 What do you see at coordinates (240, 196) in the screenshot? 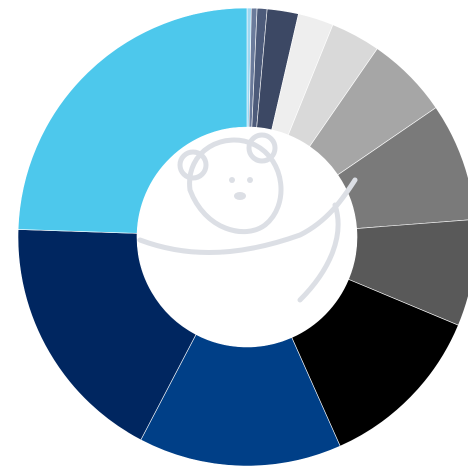
I see `bear-nose` at bounding box center [240, 196].